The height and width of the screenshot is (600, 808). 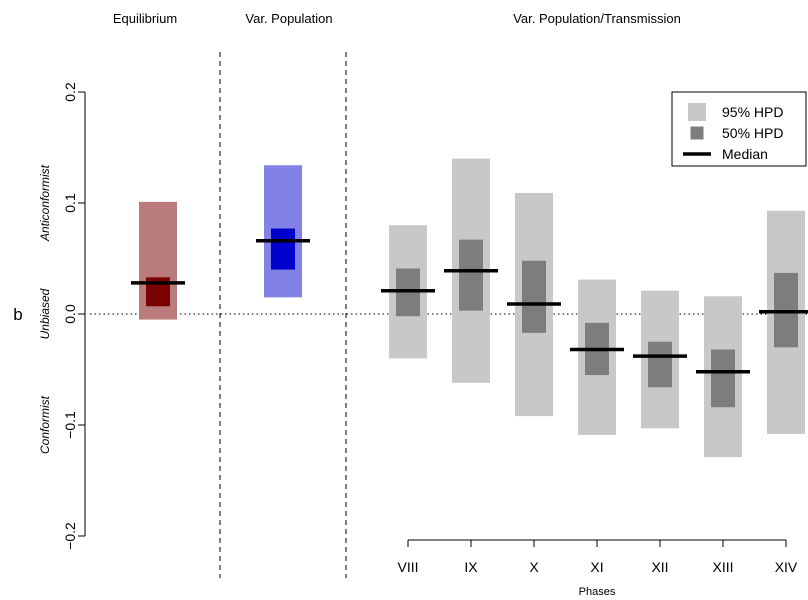 I want to click on x-tick-label: X, so click(x=534, y=567).